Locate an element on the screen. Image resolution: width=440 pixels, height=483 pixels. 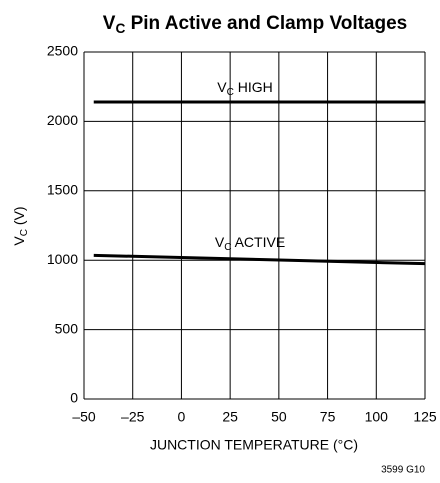
y-tick-label: 1500 is located at coordinates (62, 190).